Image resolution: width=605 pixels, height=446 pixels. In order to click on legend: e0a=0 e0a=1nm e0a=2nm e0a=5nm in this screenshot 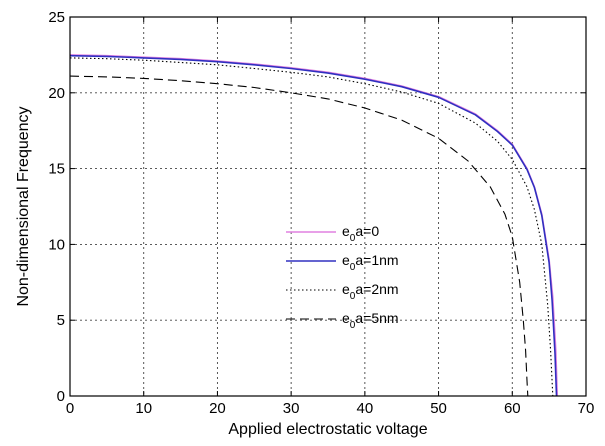, I will do `click(342, 277)`.